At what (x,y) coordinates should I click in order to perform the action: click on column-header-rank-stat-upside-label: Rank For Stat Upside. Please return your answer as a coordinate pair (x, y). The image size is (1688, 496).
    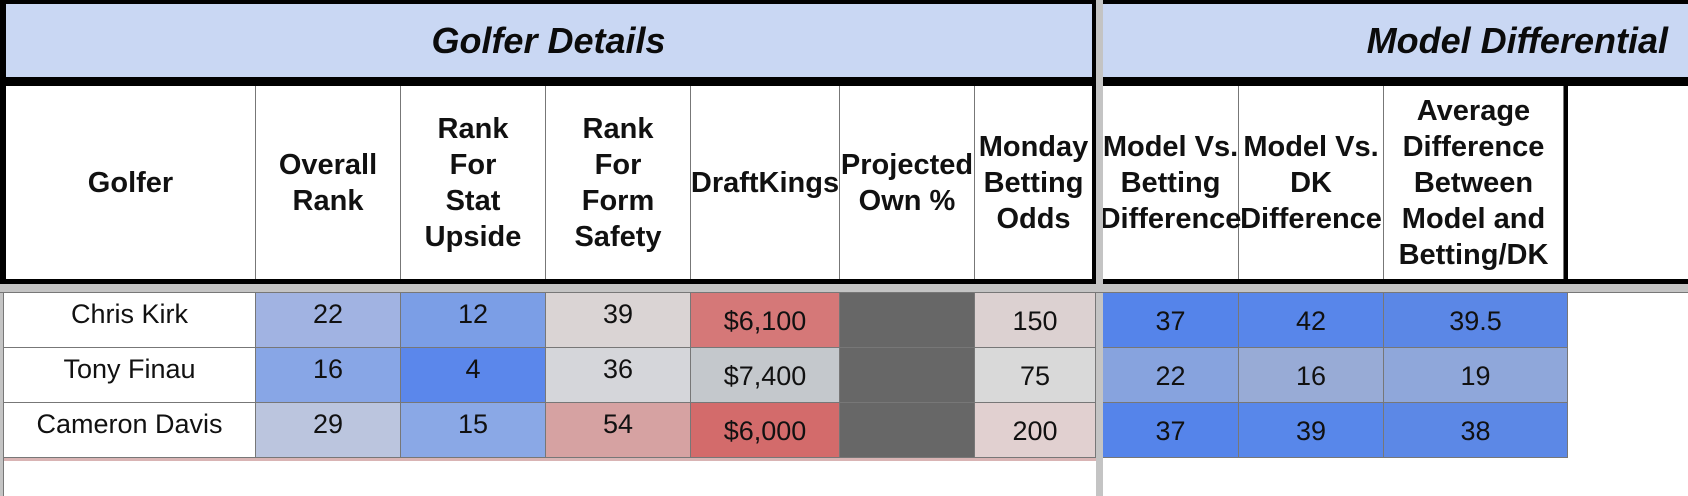
    Looking at the image, I should click on (473, 182).